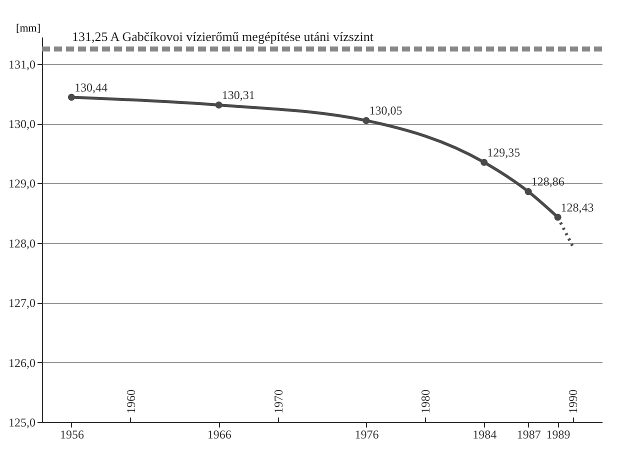 This screenshot has width=639, height=461. I want to click on data-label: 128,86, so click(547, 181).